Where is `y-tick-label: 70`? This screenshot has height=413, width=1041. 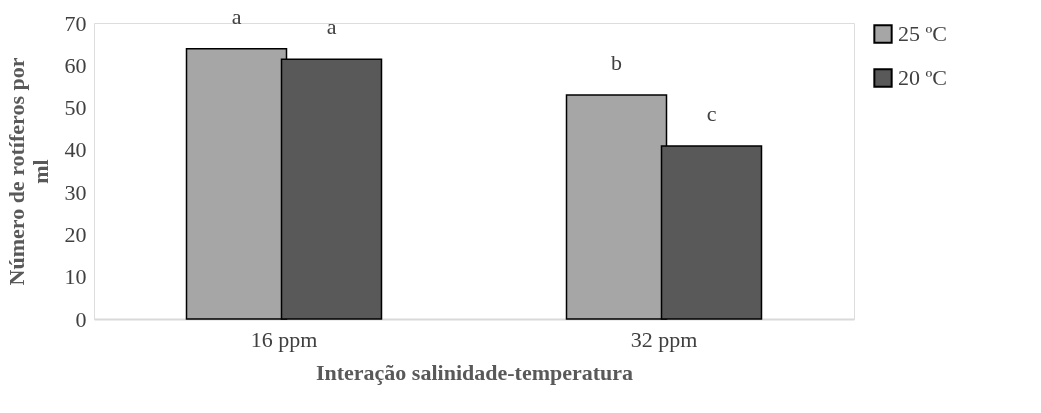 y-tick-label: 70 is located at coordinates (75, 23).